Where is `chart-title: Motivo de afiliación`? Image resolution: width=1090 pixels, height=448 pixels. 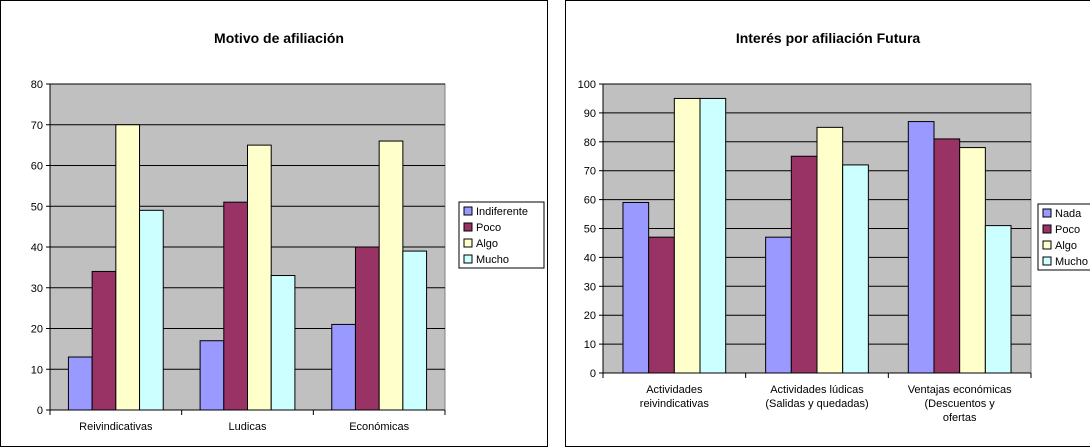 chart-title: Motivo de afiliación is located at coordinates (279, 38).